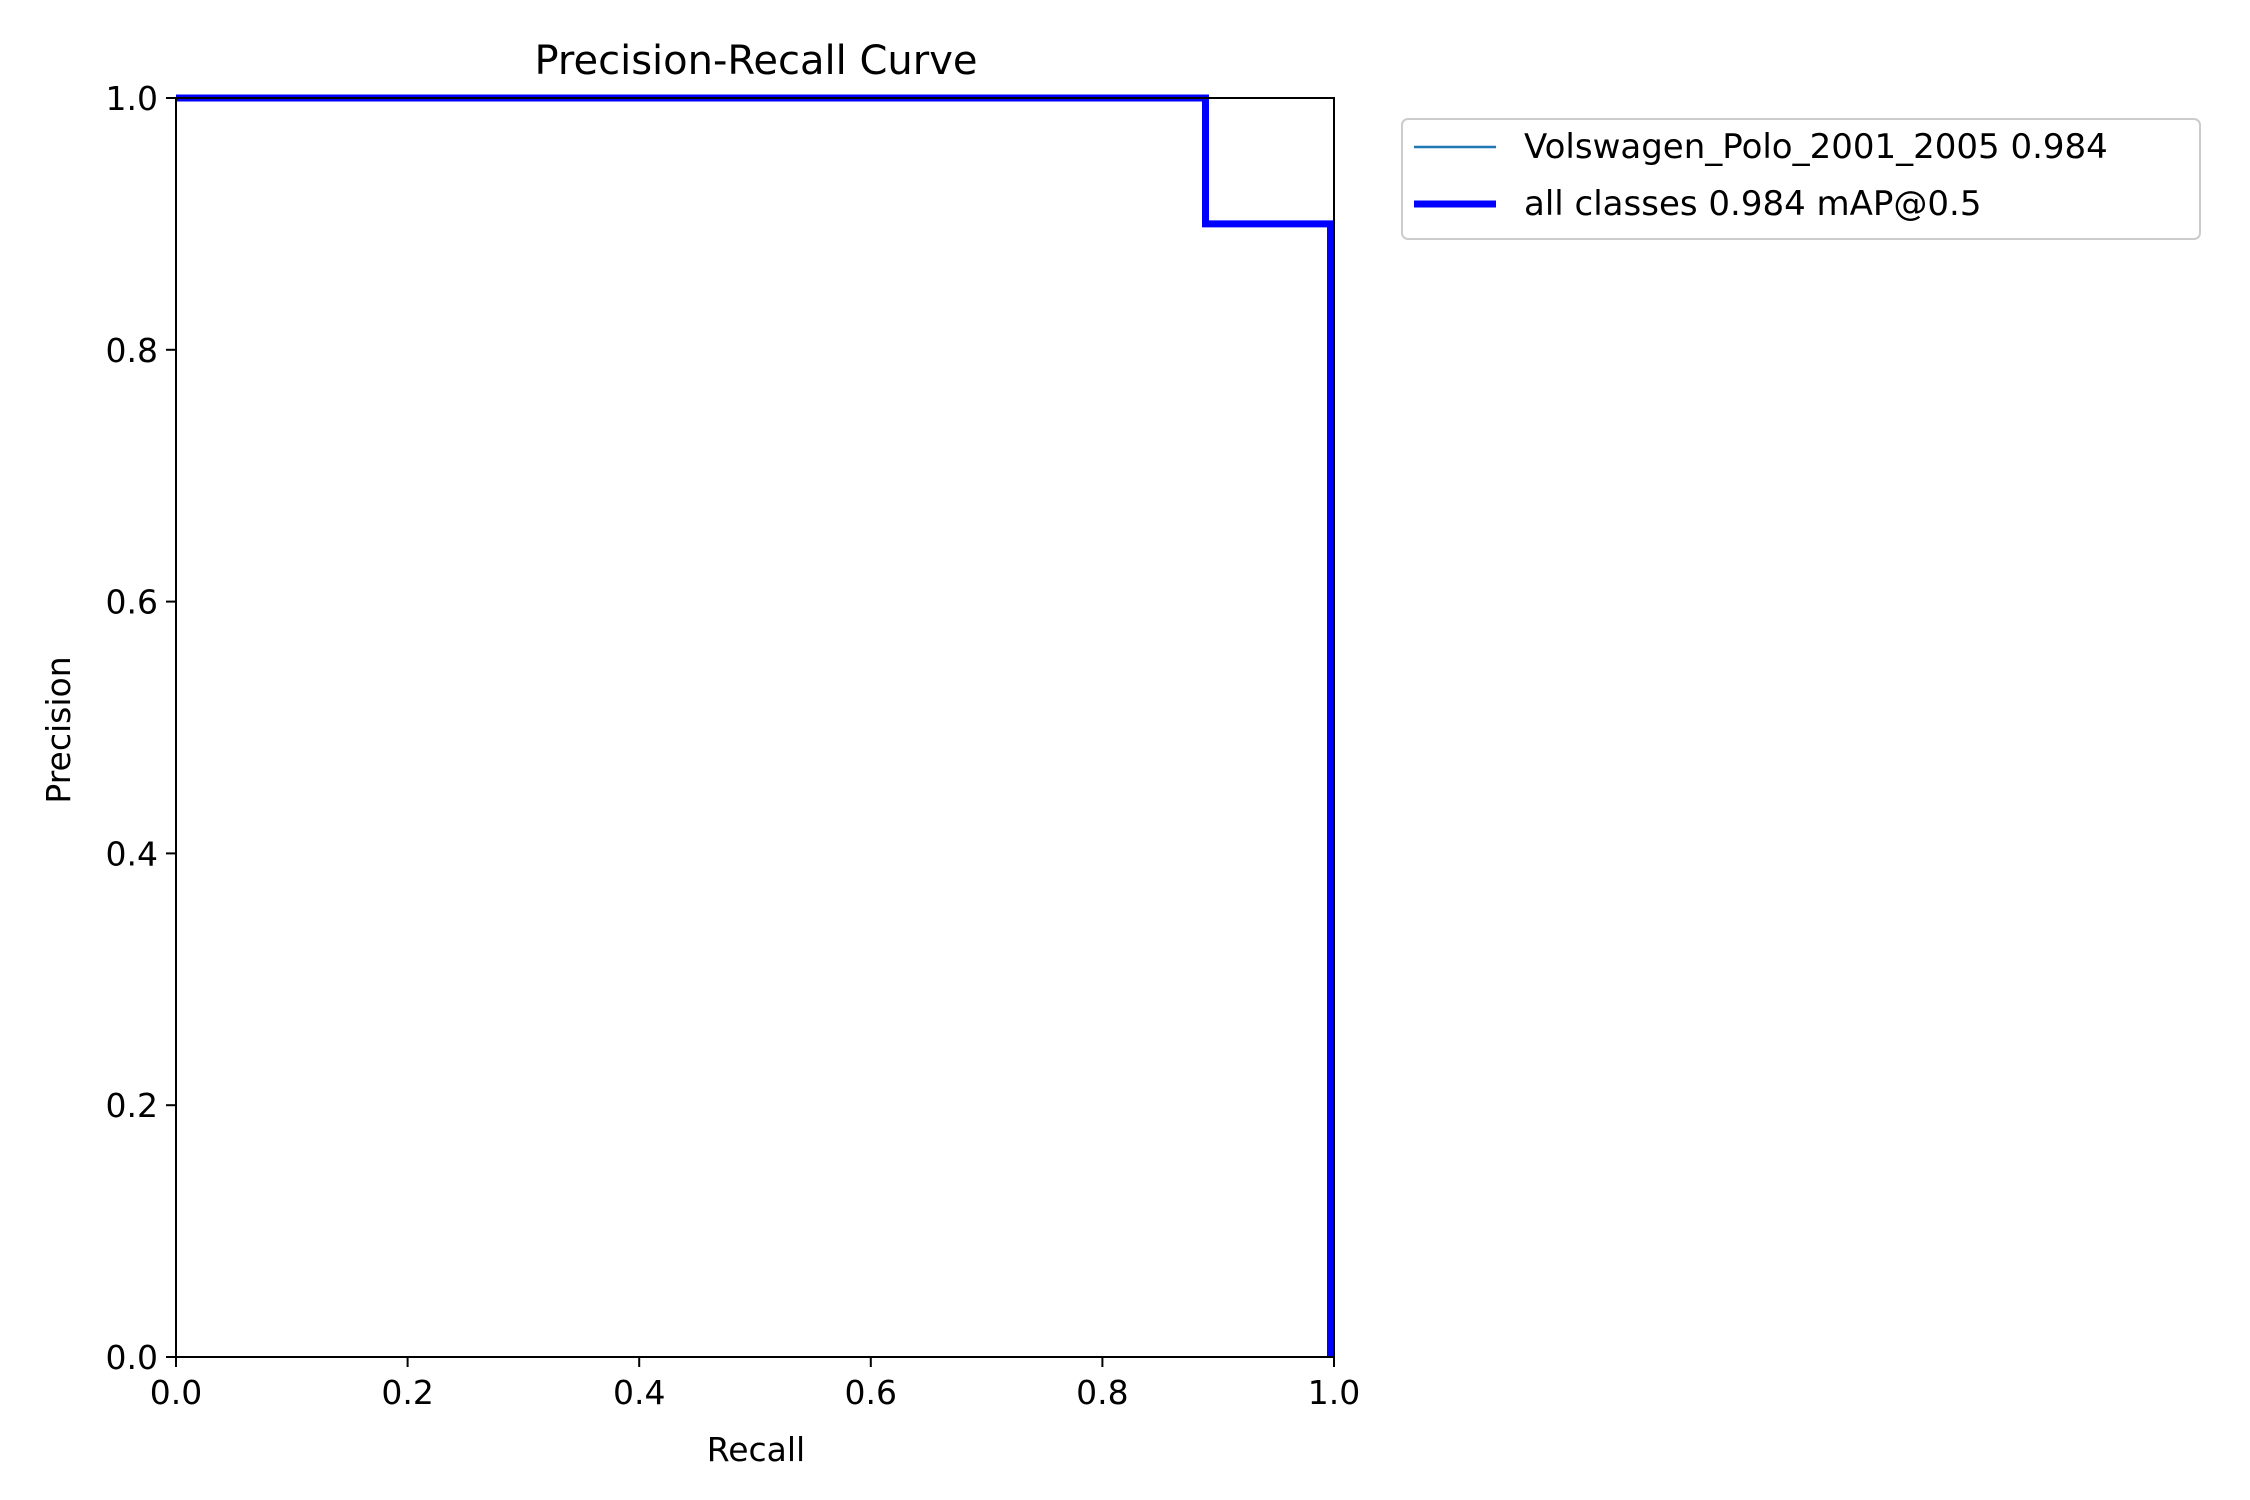  What do you see at coordinates (1102, 1392) in the screenshot?
I see `x-tick-label: 0.8` at bounding box center [1102, 1392].